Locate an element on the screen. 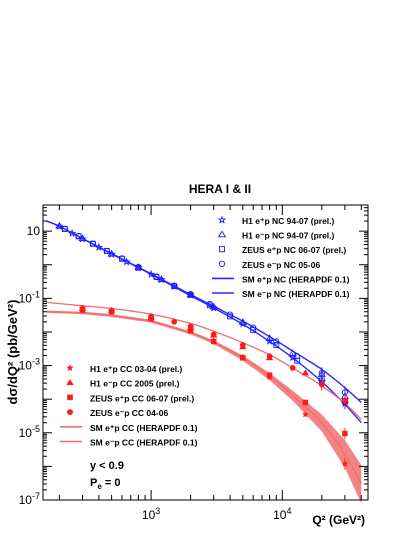 This screenshot has height=537, width=415. y-tick-label: 10⁻⁵ is located at coordinates (29, 432).